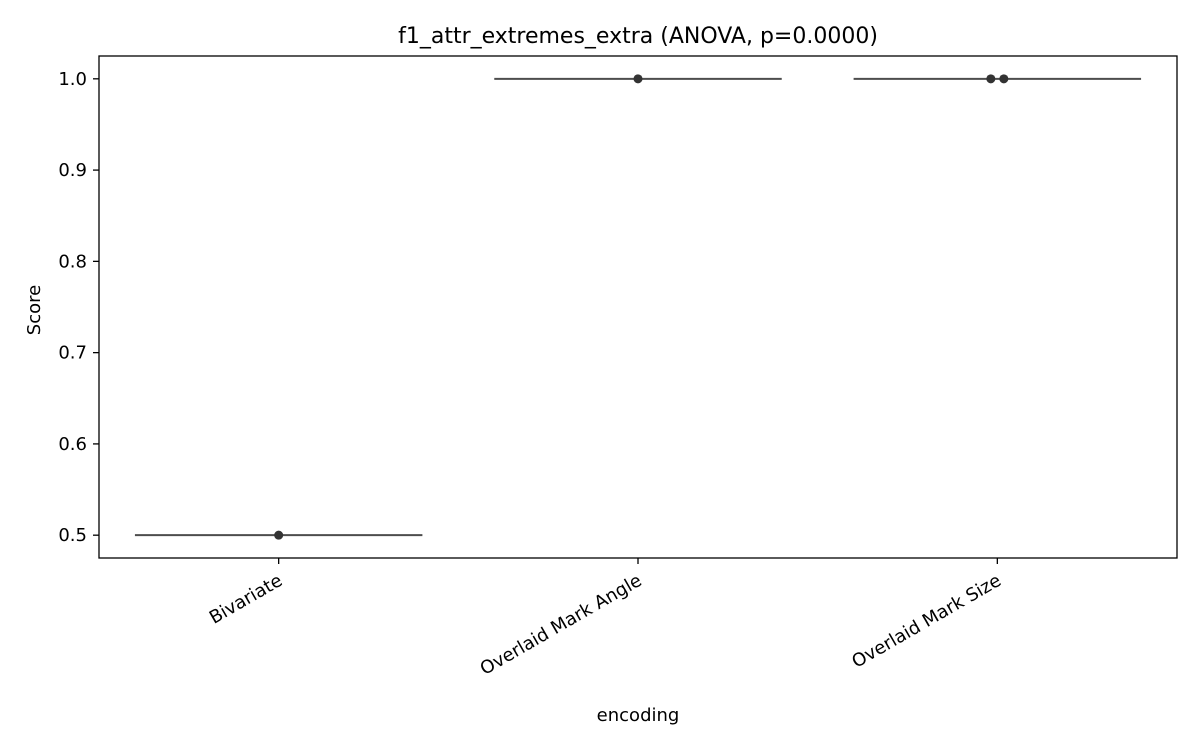  What do you see at coordinates (34, 310) in the screenshot?
I see `y-axis-label: Score` at bounding box center [34, 310].